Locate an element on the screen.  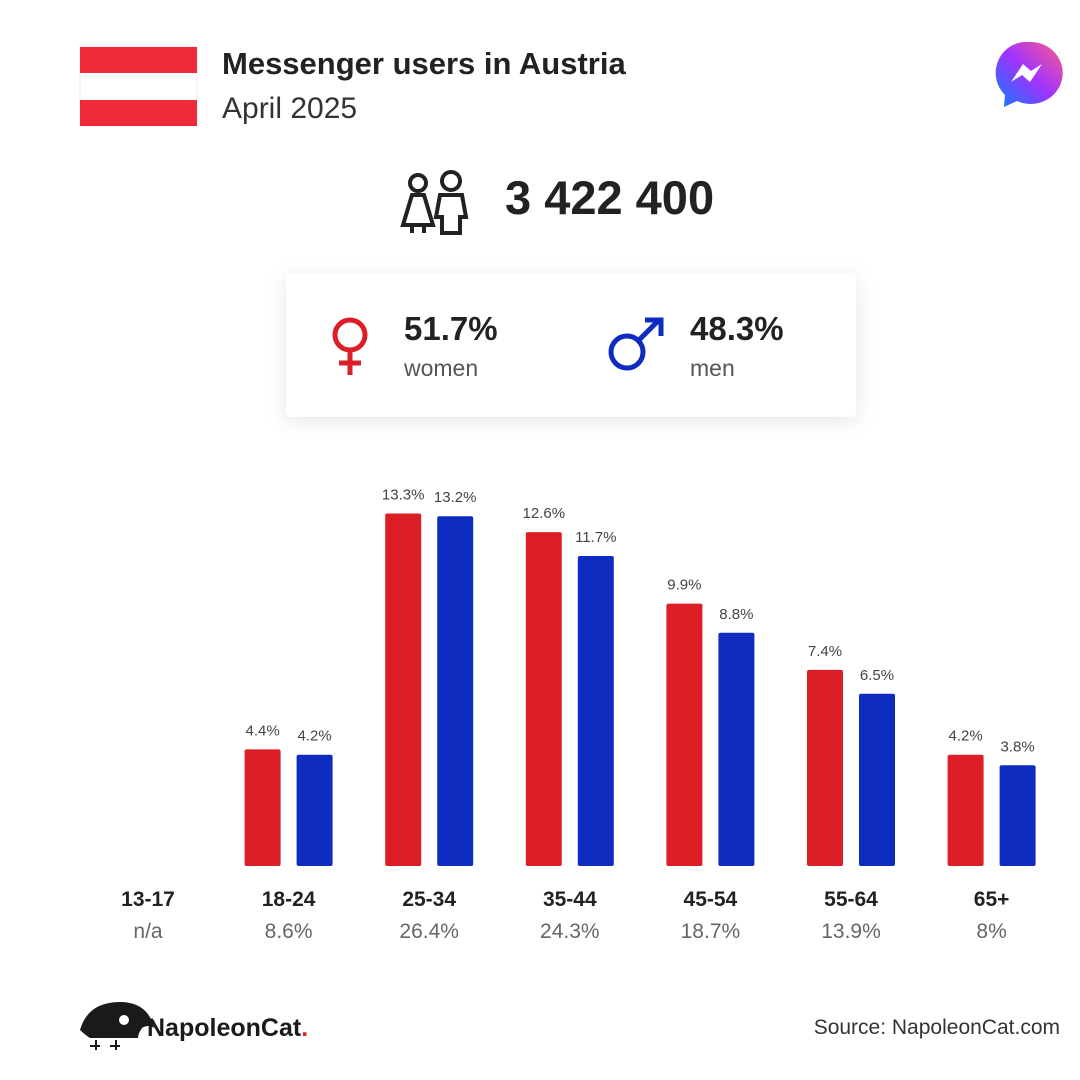
category-total: 13.9% is located at coordinates (851, 931).